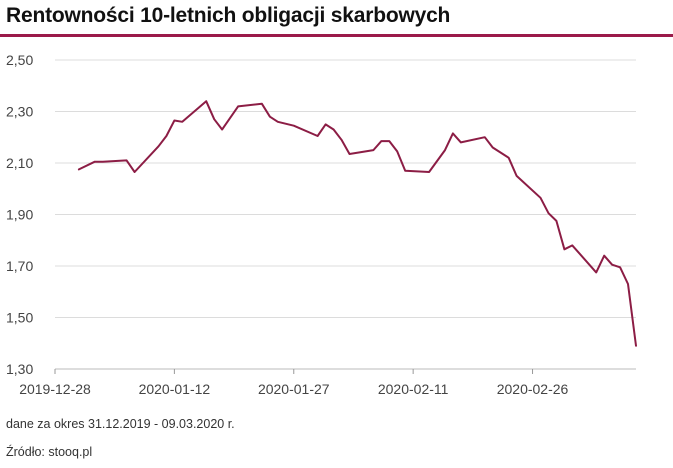 Image resolution: width=673 pixels, height=468 pixels. Describe the element at coordinates (120, 424) in the screenshot. I see `date-range-note: dane za okres 31.12.2019 - 09.03.2020 r.` at that location.